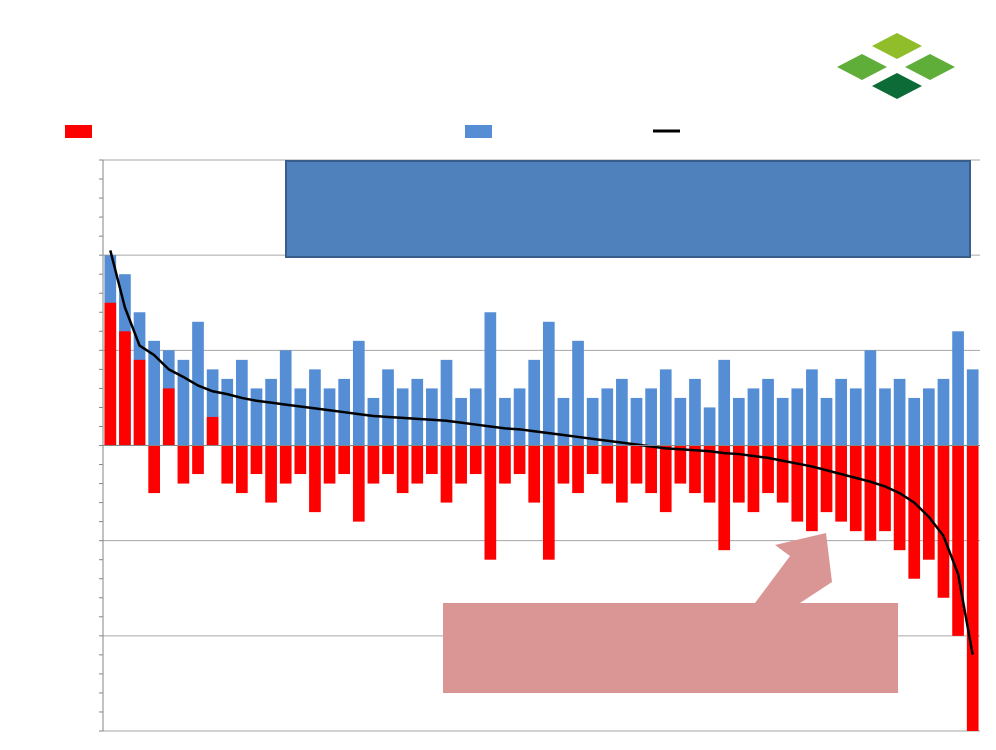 Image resolution: width=996 pixels, height=750 pixels. I want to click on callout-arrow, so click(793, 568).